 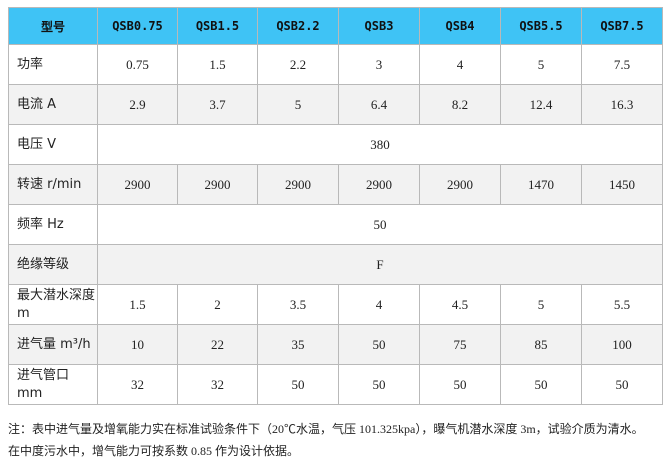 What do you see at coordinates (379, 104) in the screenshot?
I see `cell: 6.4` at bounding box center [379, 104].